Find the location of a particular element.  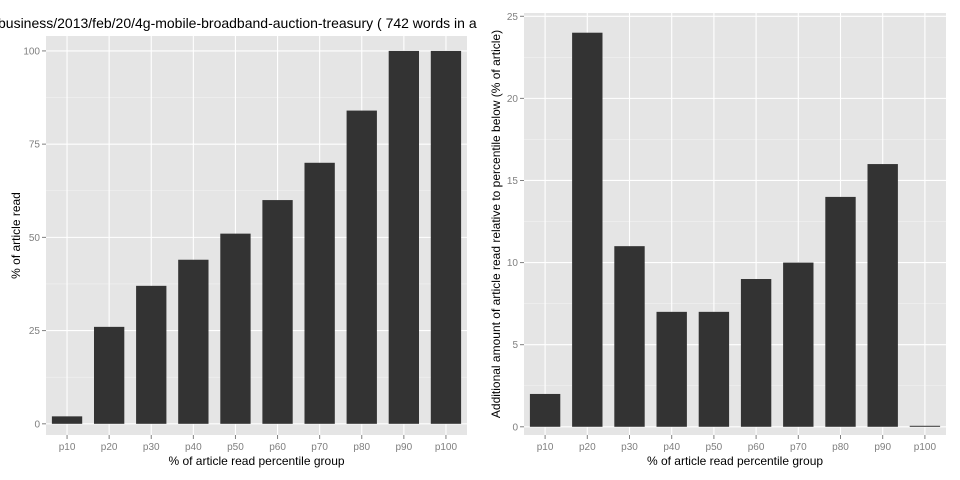

left-bar-p20 is located at coordinates (109, 375).